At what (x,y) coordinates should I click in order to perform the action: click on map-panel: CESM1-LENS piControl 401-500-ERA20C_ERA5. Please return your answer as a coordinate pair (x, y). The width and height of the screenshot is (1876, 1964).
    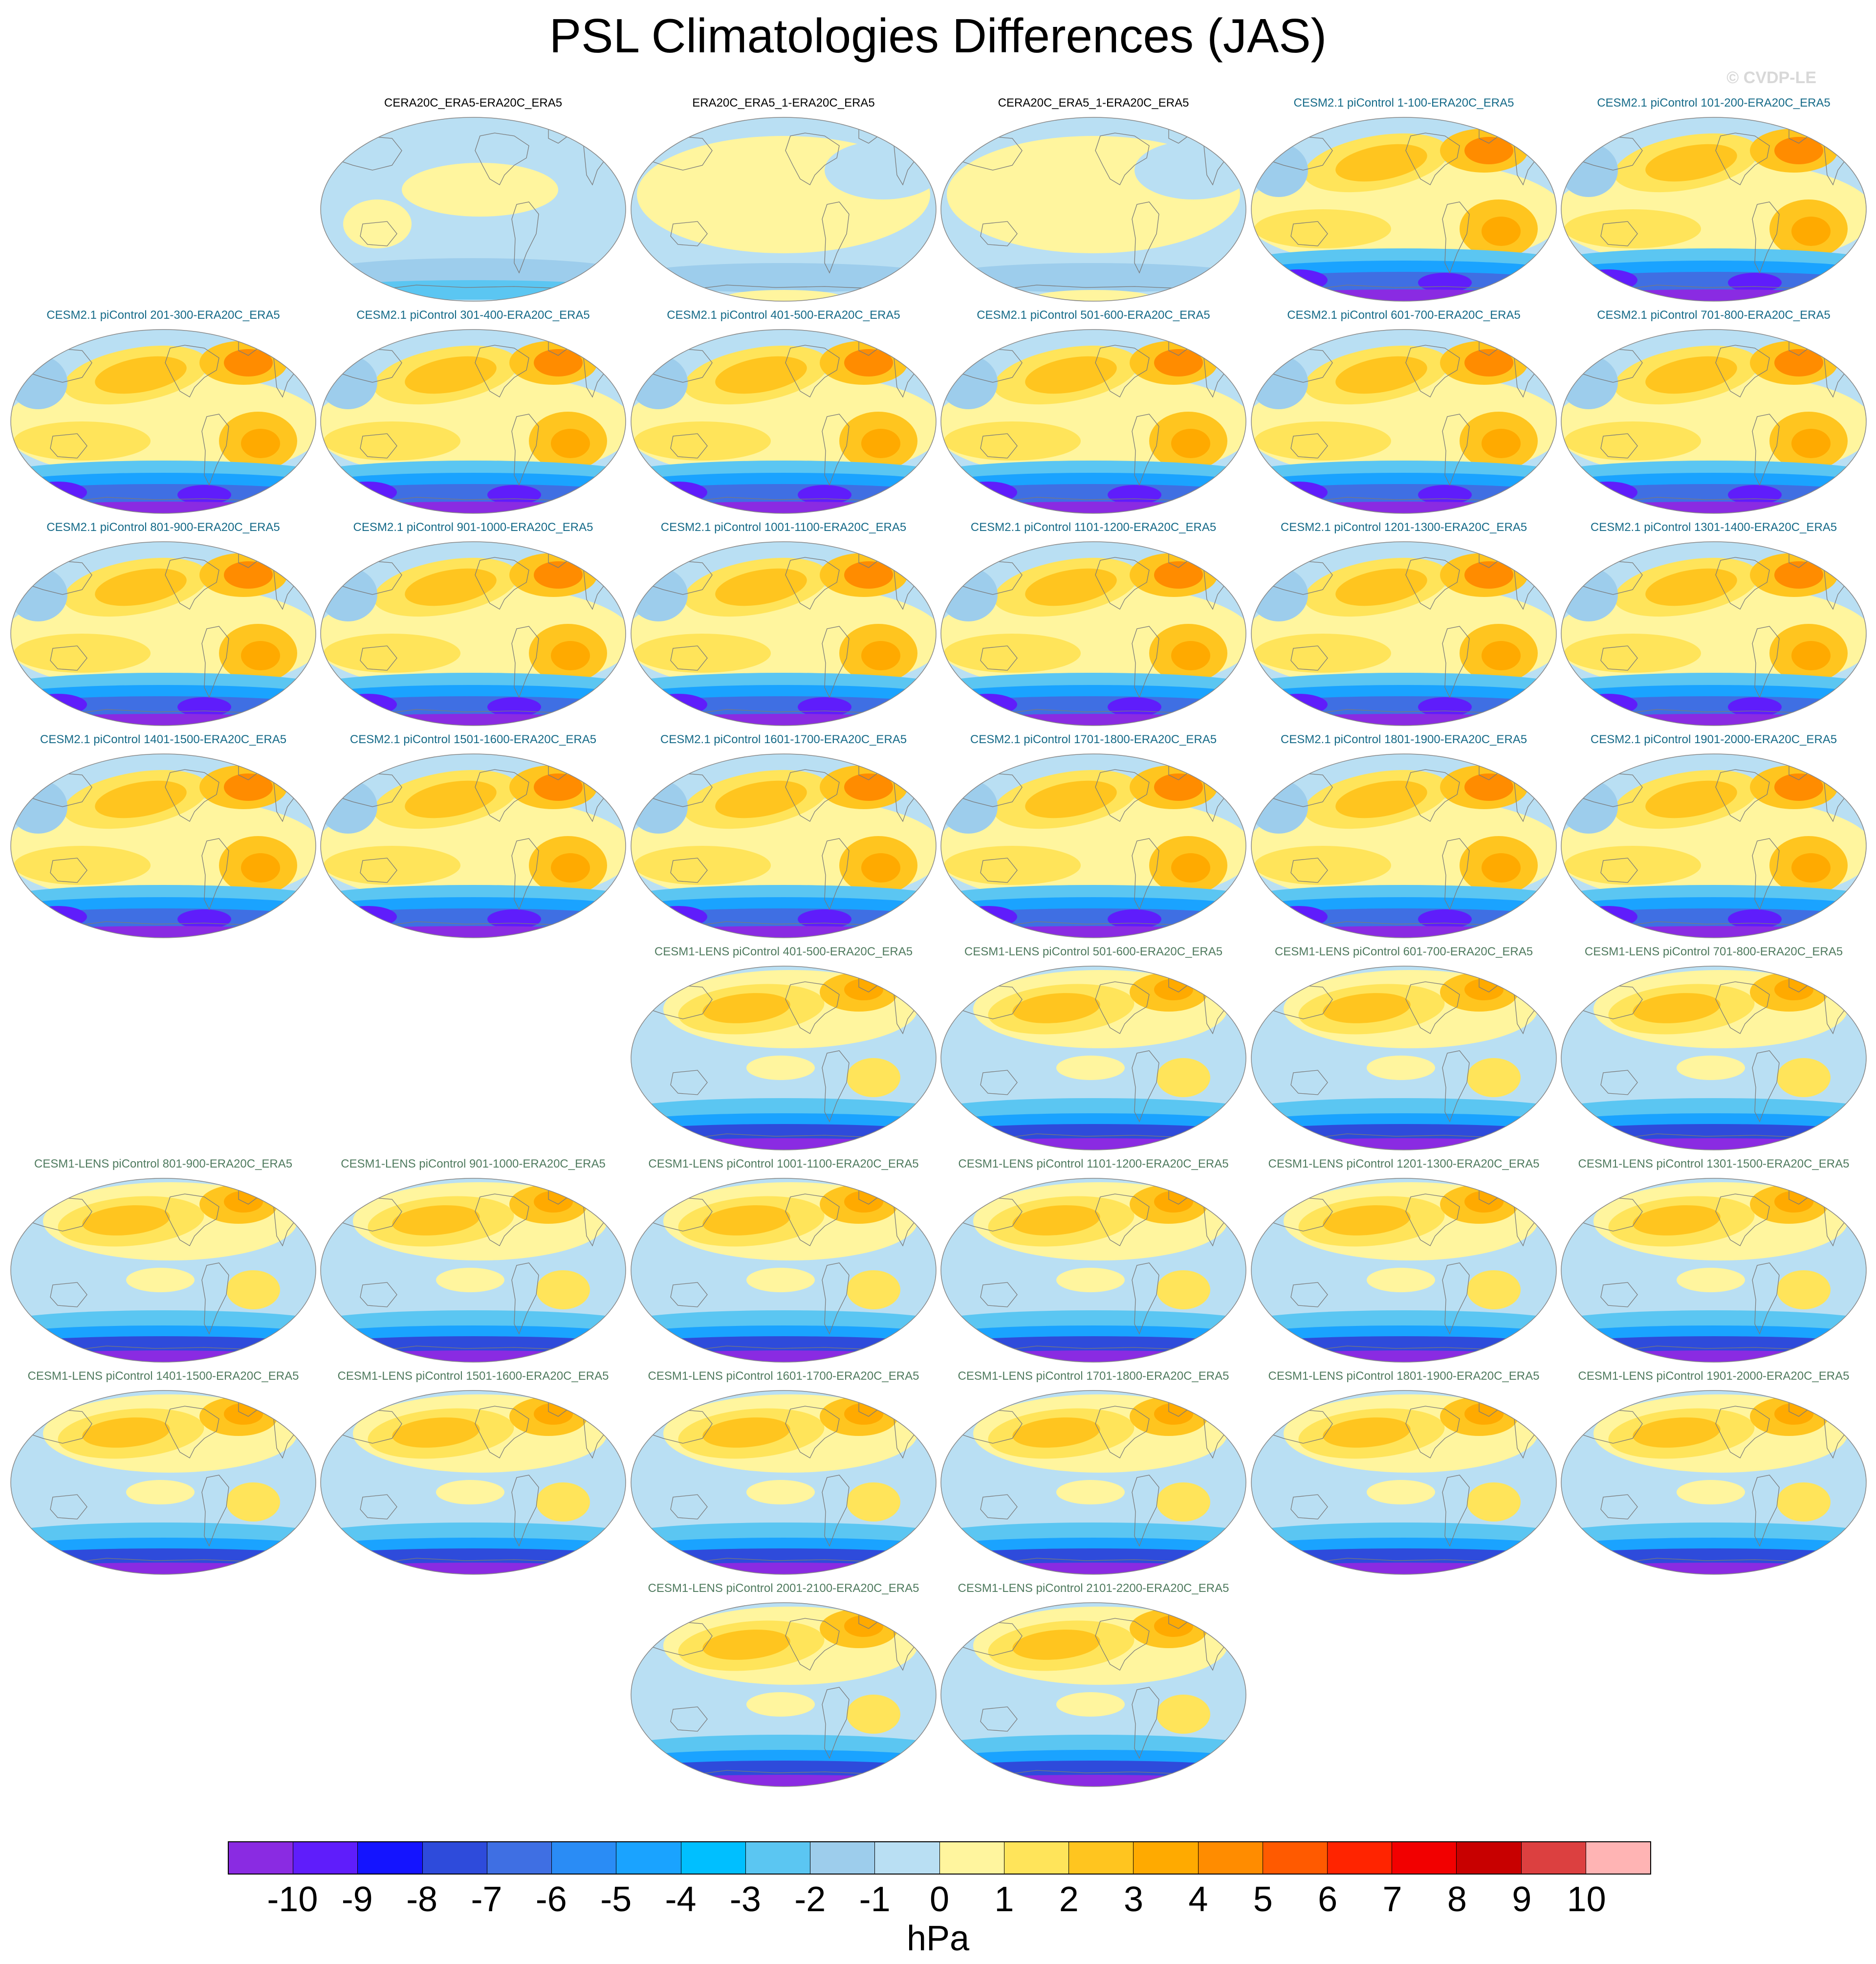
    Looking at the image, I should click on (783, 1050).